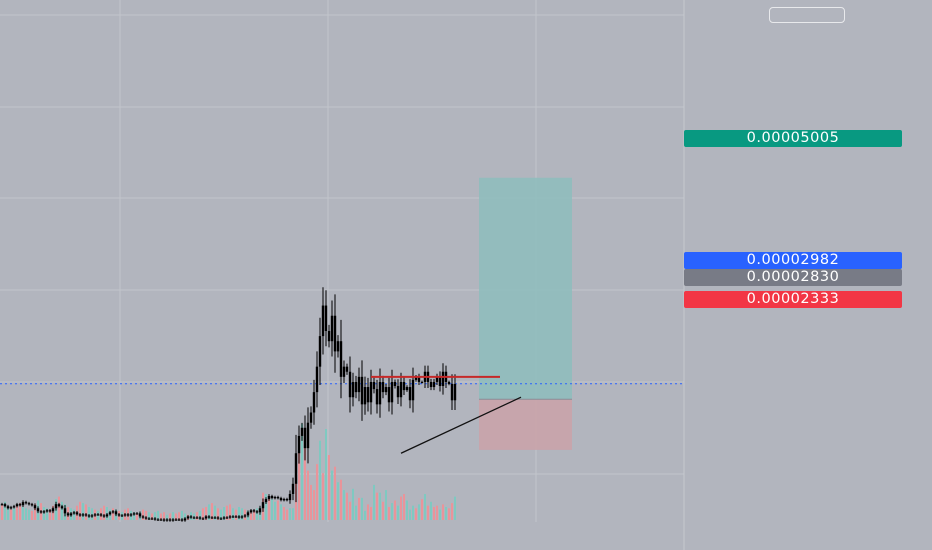 The image size is (932, 550). I want to click on target-price-badge: 0.00005005, so click(793, 138).